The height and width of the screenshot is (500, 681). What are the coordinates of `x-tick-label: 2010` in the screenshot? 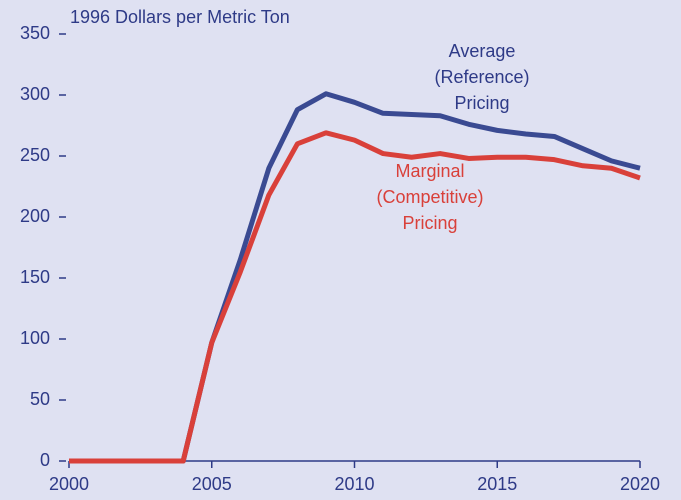 It's located at (354, 484).